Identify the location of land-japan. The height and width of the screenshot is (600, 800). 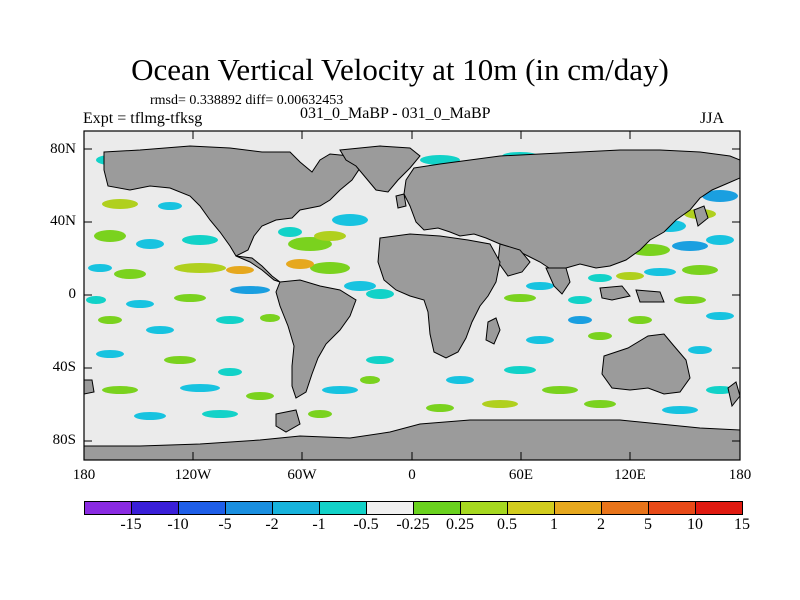
(701, 216).